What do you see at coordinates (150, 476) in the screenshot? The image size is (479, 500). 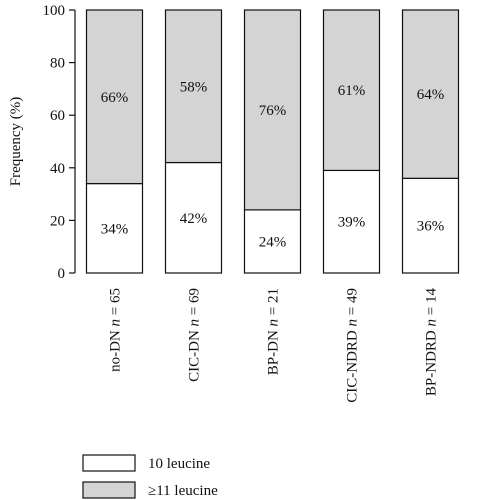 I see `legend: 10 leucine ≥11 leucine` at bounding box center [150, 476].